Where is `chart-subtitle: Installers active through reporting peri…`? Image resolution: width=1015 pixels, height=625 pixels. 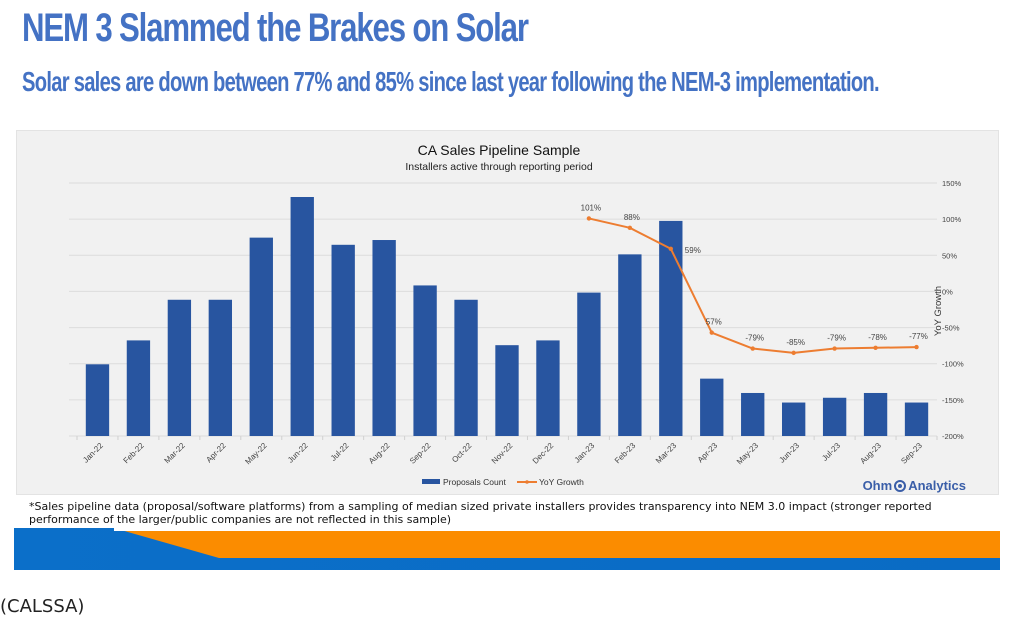 chart-subtitle: Installers active through reporting peri… is located at coordinates (499, 167).